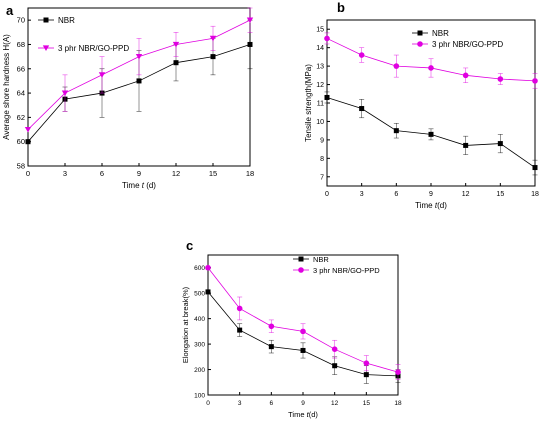 The image size is (550, 425). What do you see at coordinates (199, 319) in the screenshot?
I see `y-tick-label: 400` at bounding box center [199, 319].